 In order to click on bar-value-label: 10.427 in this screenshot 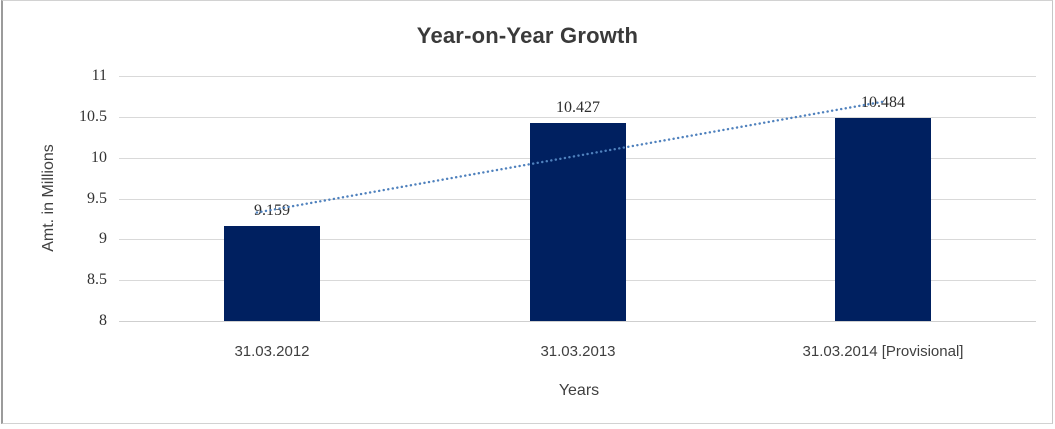, I will do `click(578, 107)`.